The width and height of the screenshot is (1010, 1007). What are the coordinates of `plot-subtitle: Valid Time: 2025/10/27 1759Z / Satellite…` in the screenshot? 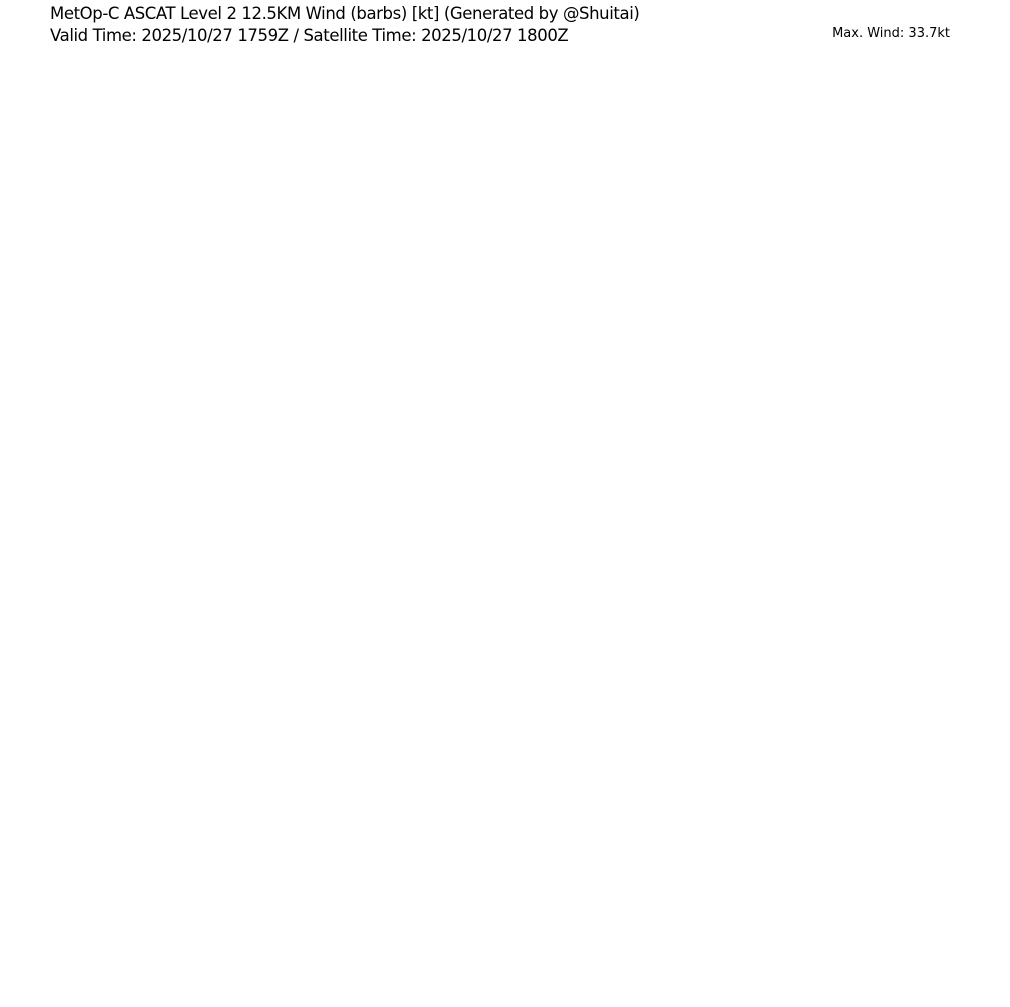 It's located at (309, 35).